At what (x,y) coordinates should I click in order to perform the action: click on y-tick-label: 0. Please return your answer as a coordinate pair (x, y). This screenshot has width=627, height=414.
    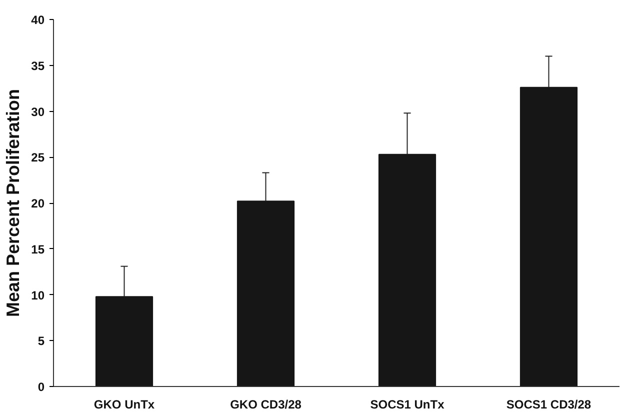
    Looking at the image, I should click on (41, 387).